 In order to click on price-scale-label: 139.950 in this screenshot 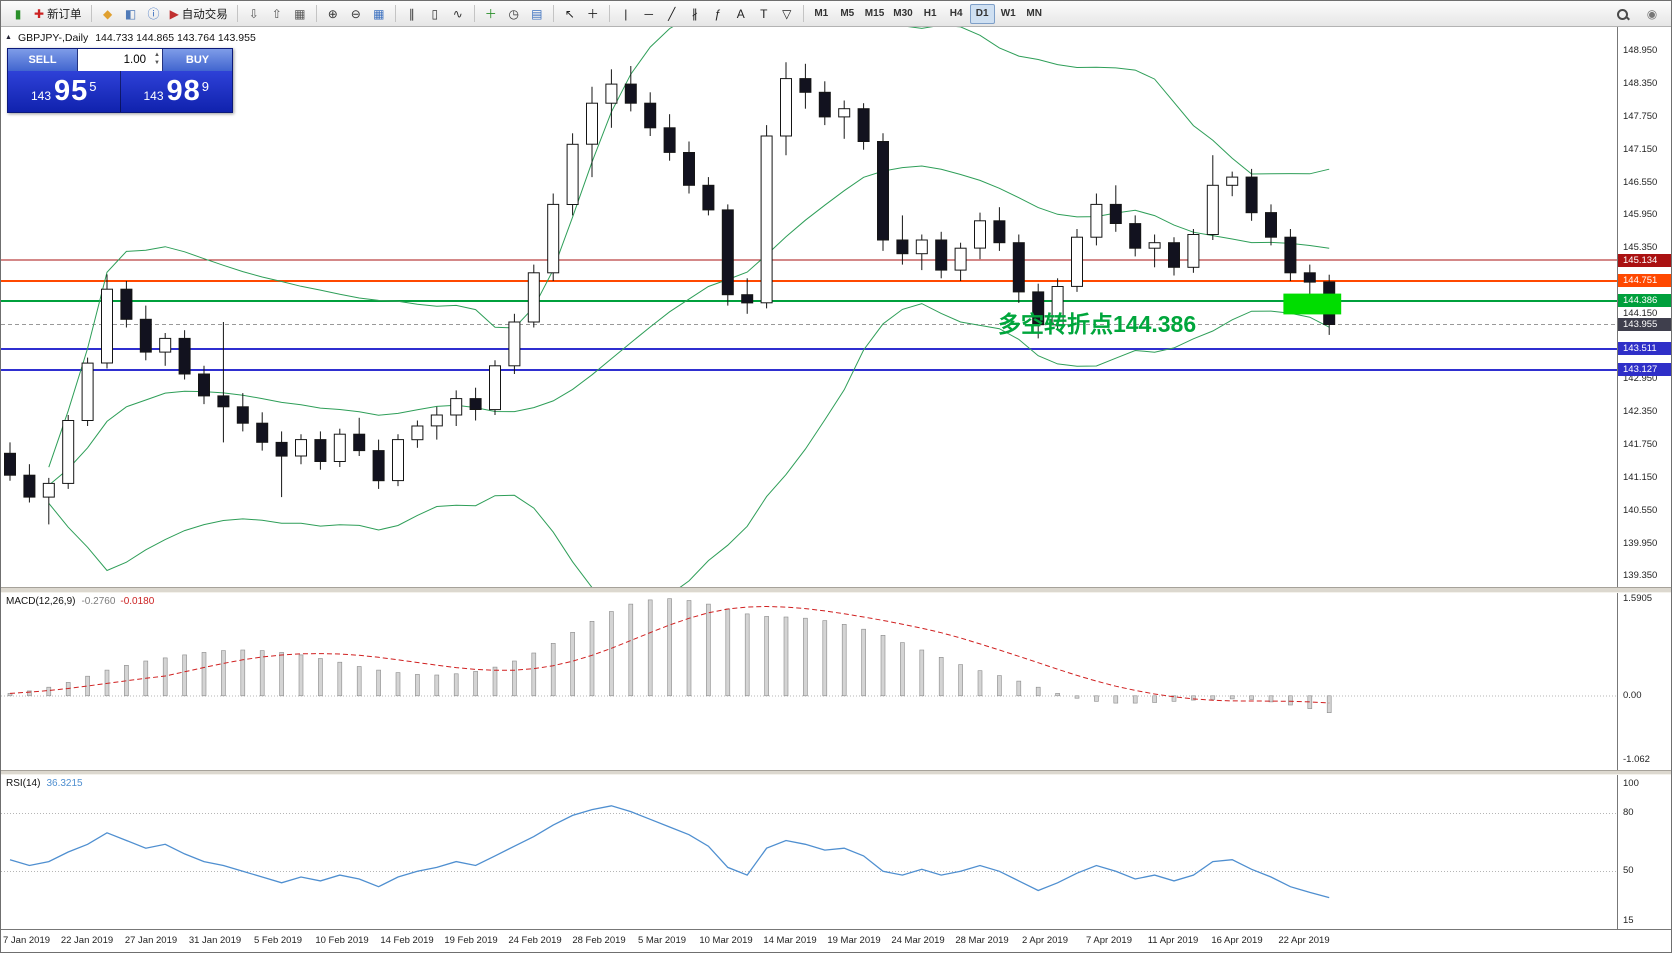, I will do `click(1640, 543)`.